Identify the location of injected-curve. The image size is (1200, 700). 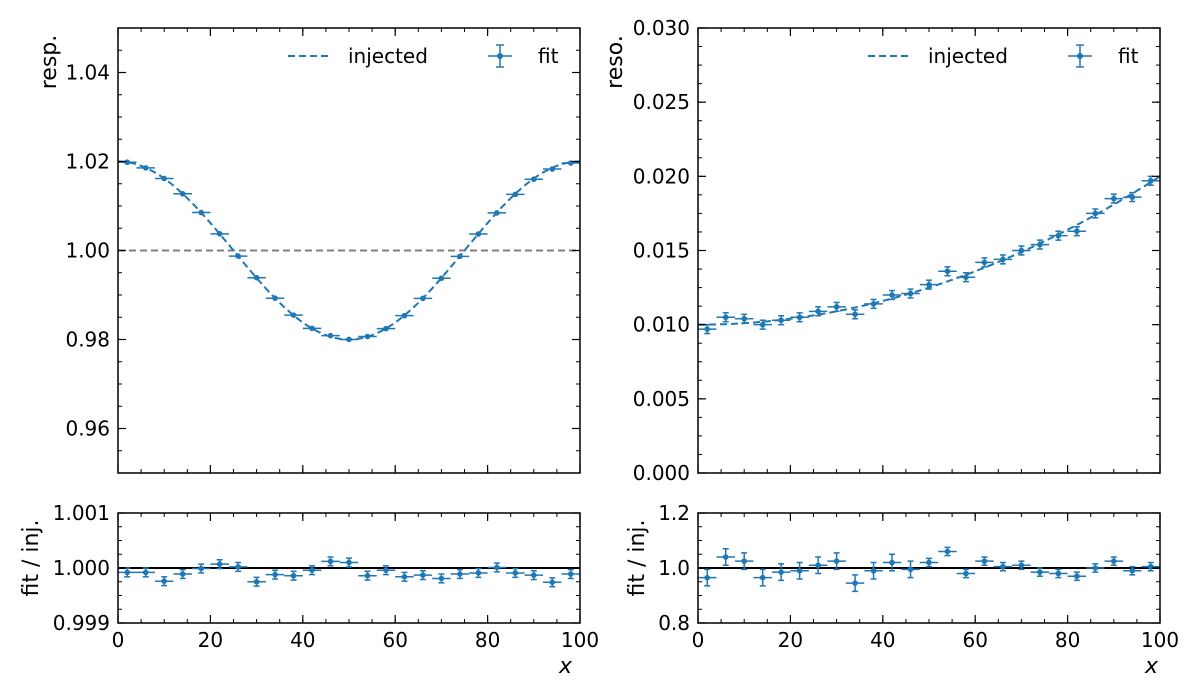
(929, 250).